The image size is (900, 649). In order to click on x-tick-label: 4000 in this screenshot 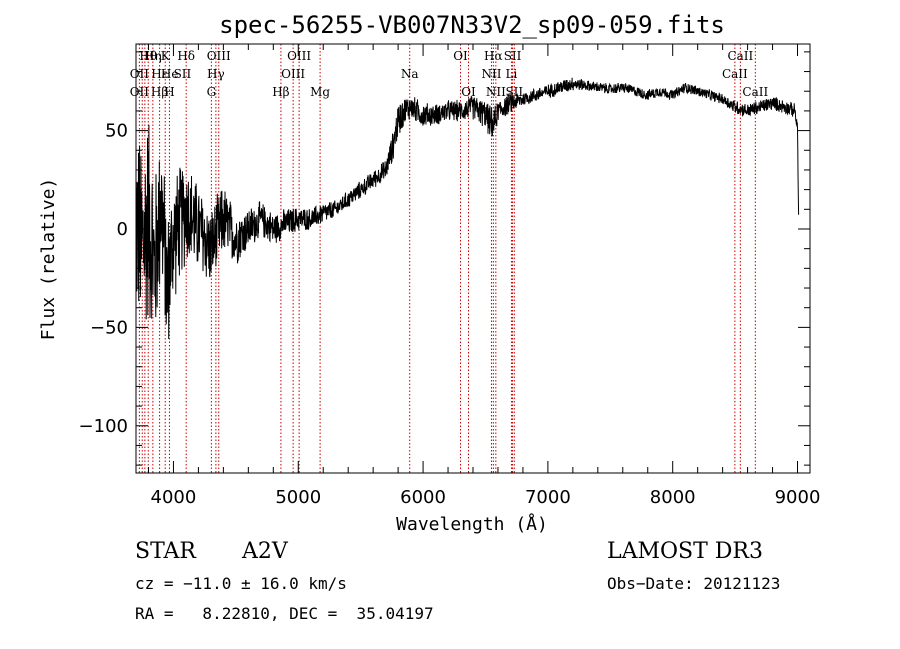, I will do `click(174, 497)`.